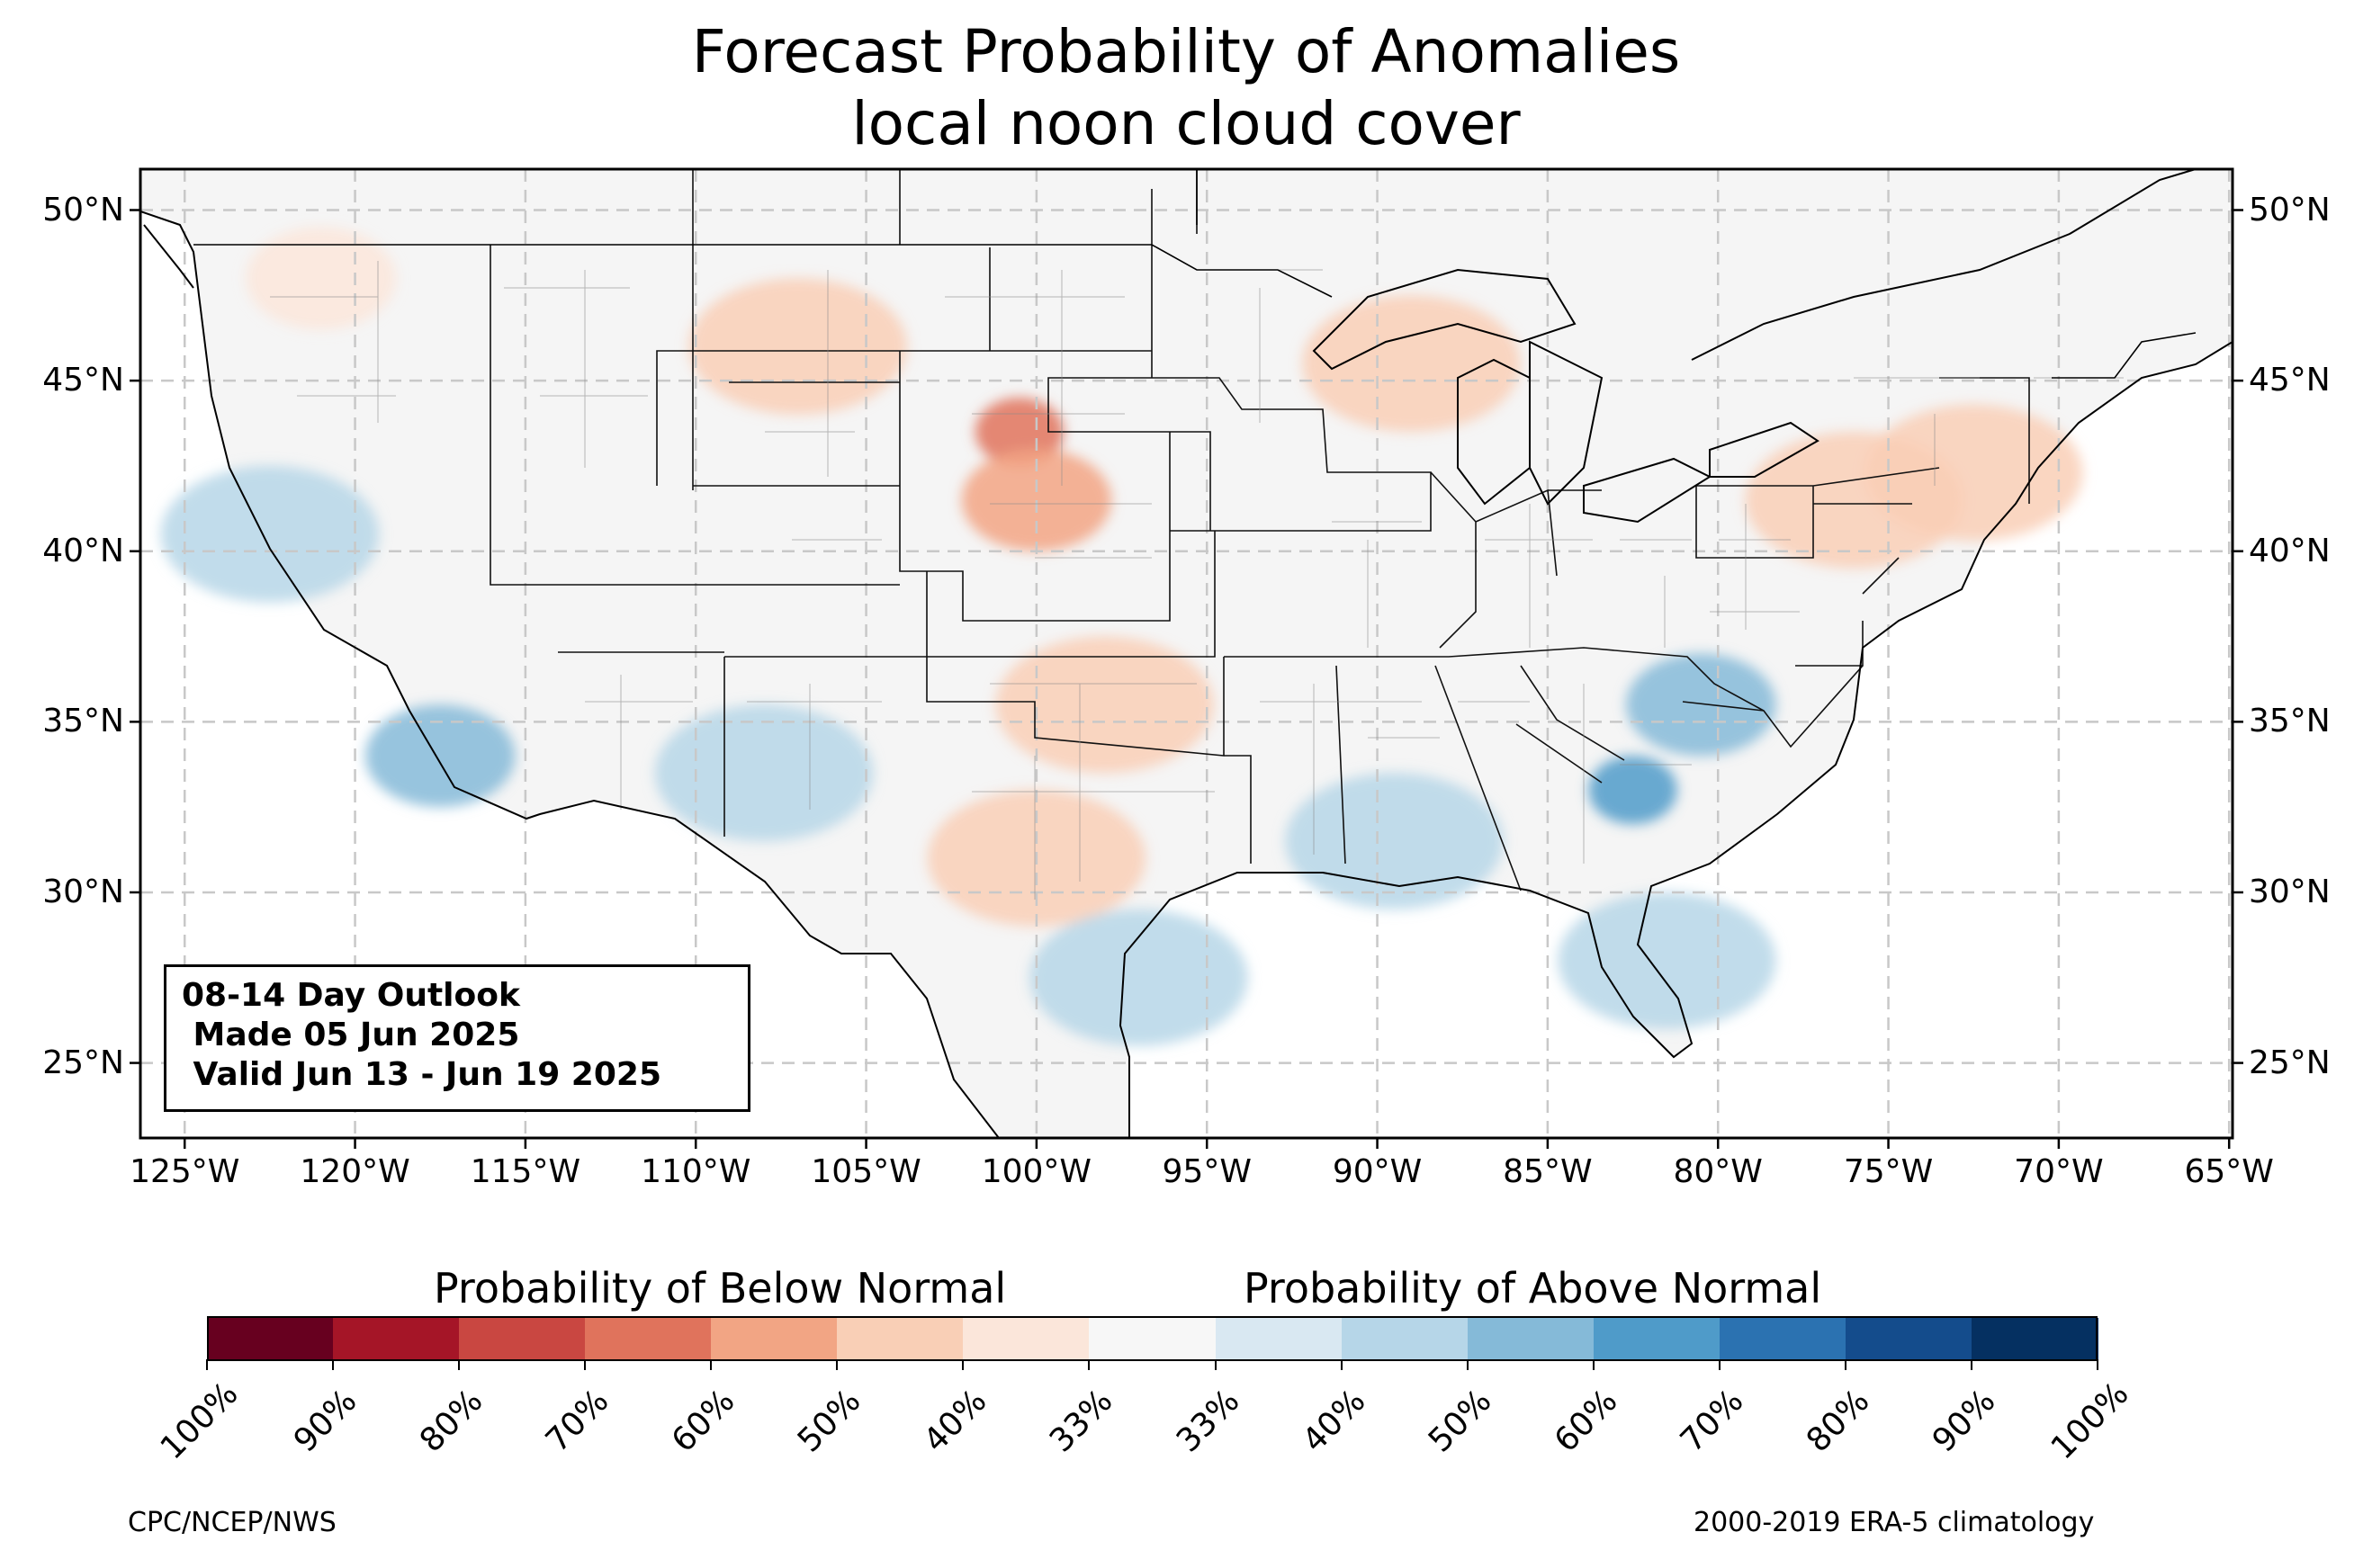 The height and width of the screenshot is (1568, 2372). What do you see at coordinates (1186, 51) in the screenshot?
I see `map-title: Forecast Probability of Anomalies` at bounding box center [1186, 51].